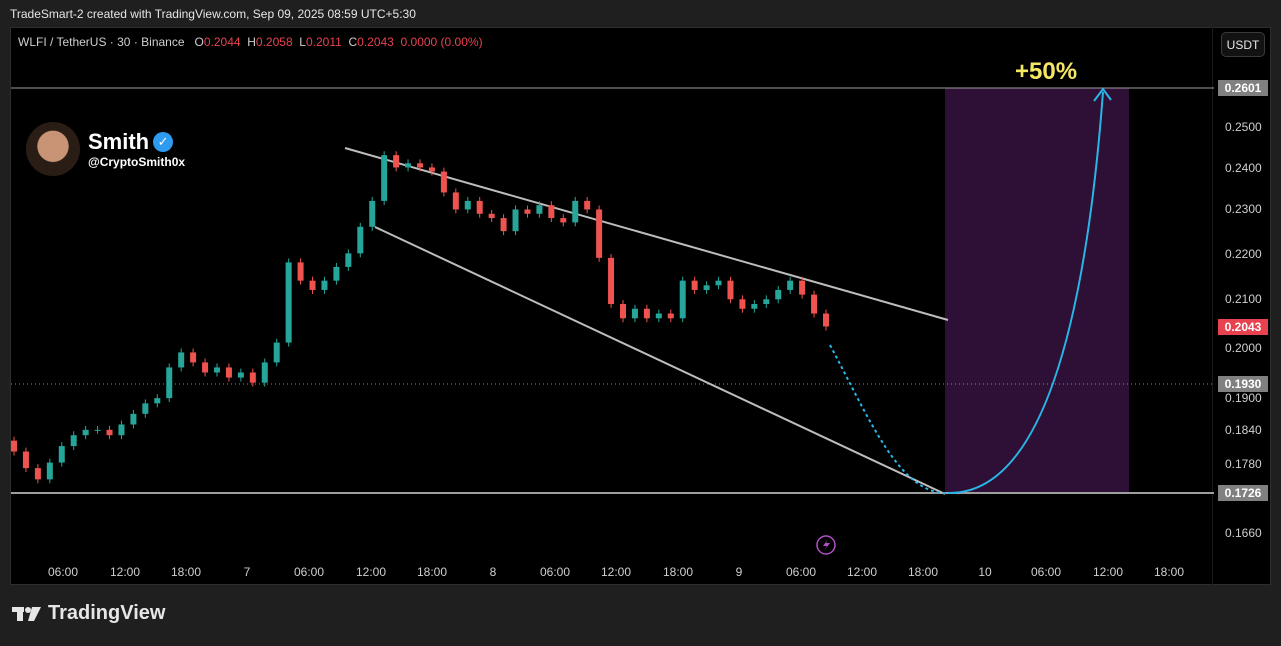 Image resolution: width=1281 pixels, height=646 pixels. What do you see at coordinates (1243, 533) in the screenshot?
I see `price-tick: 0.1660` at bounding box center [1243, 533].